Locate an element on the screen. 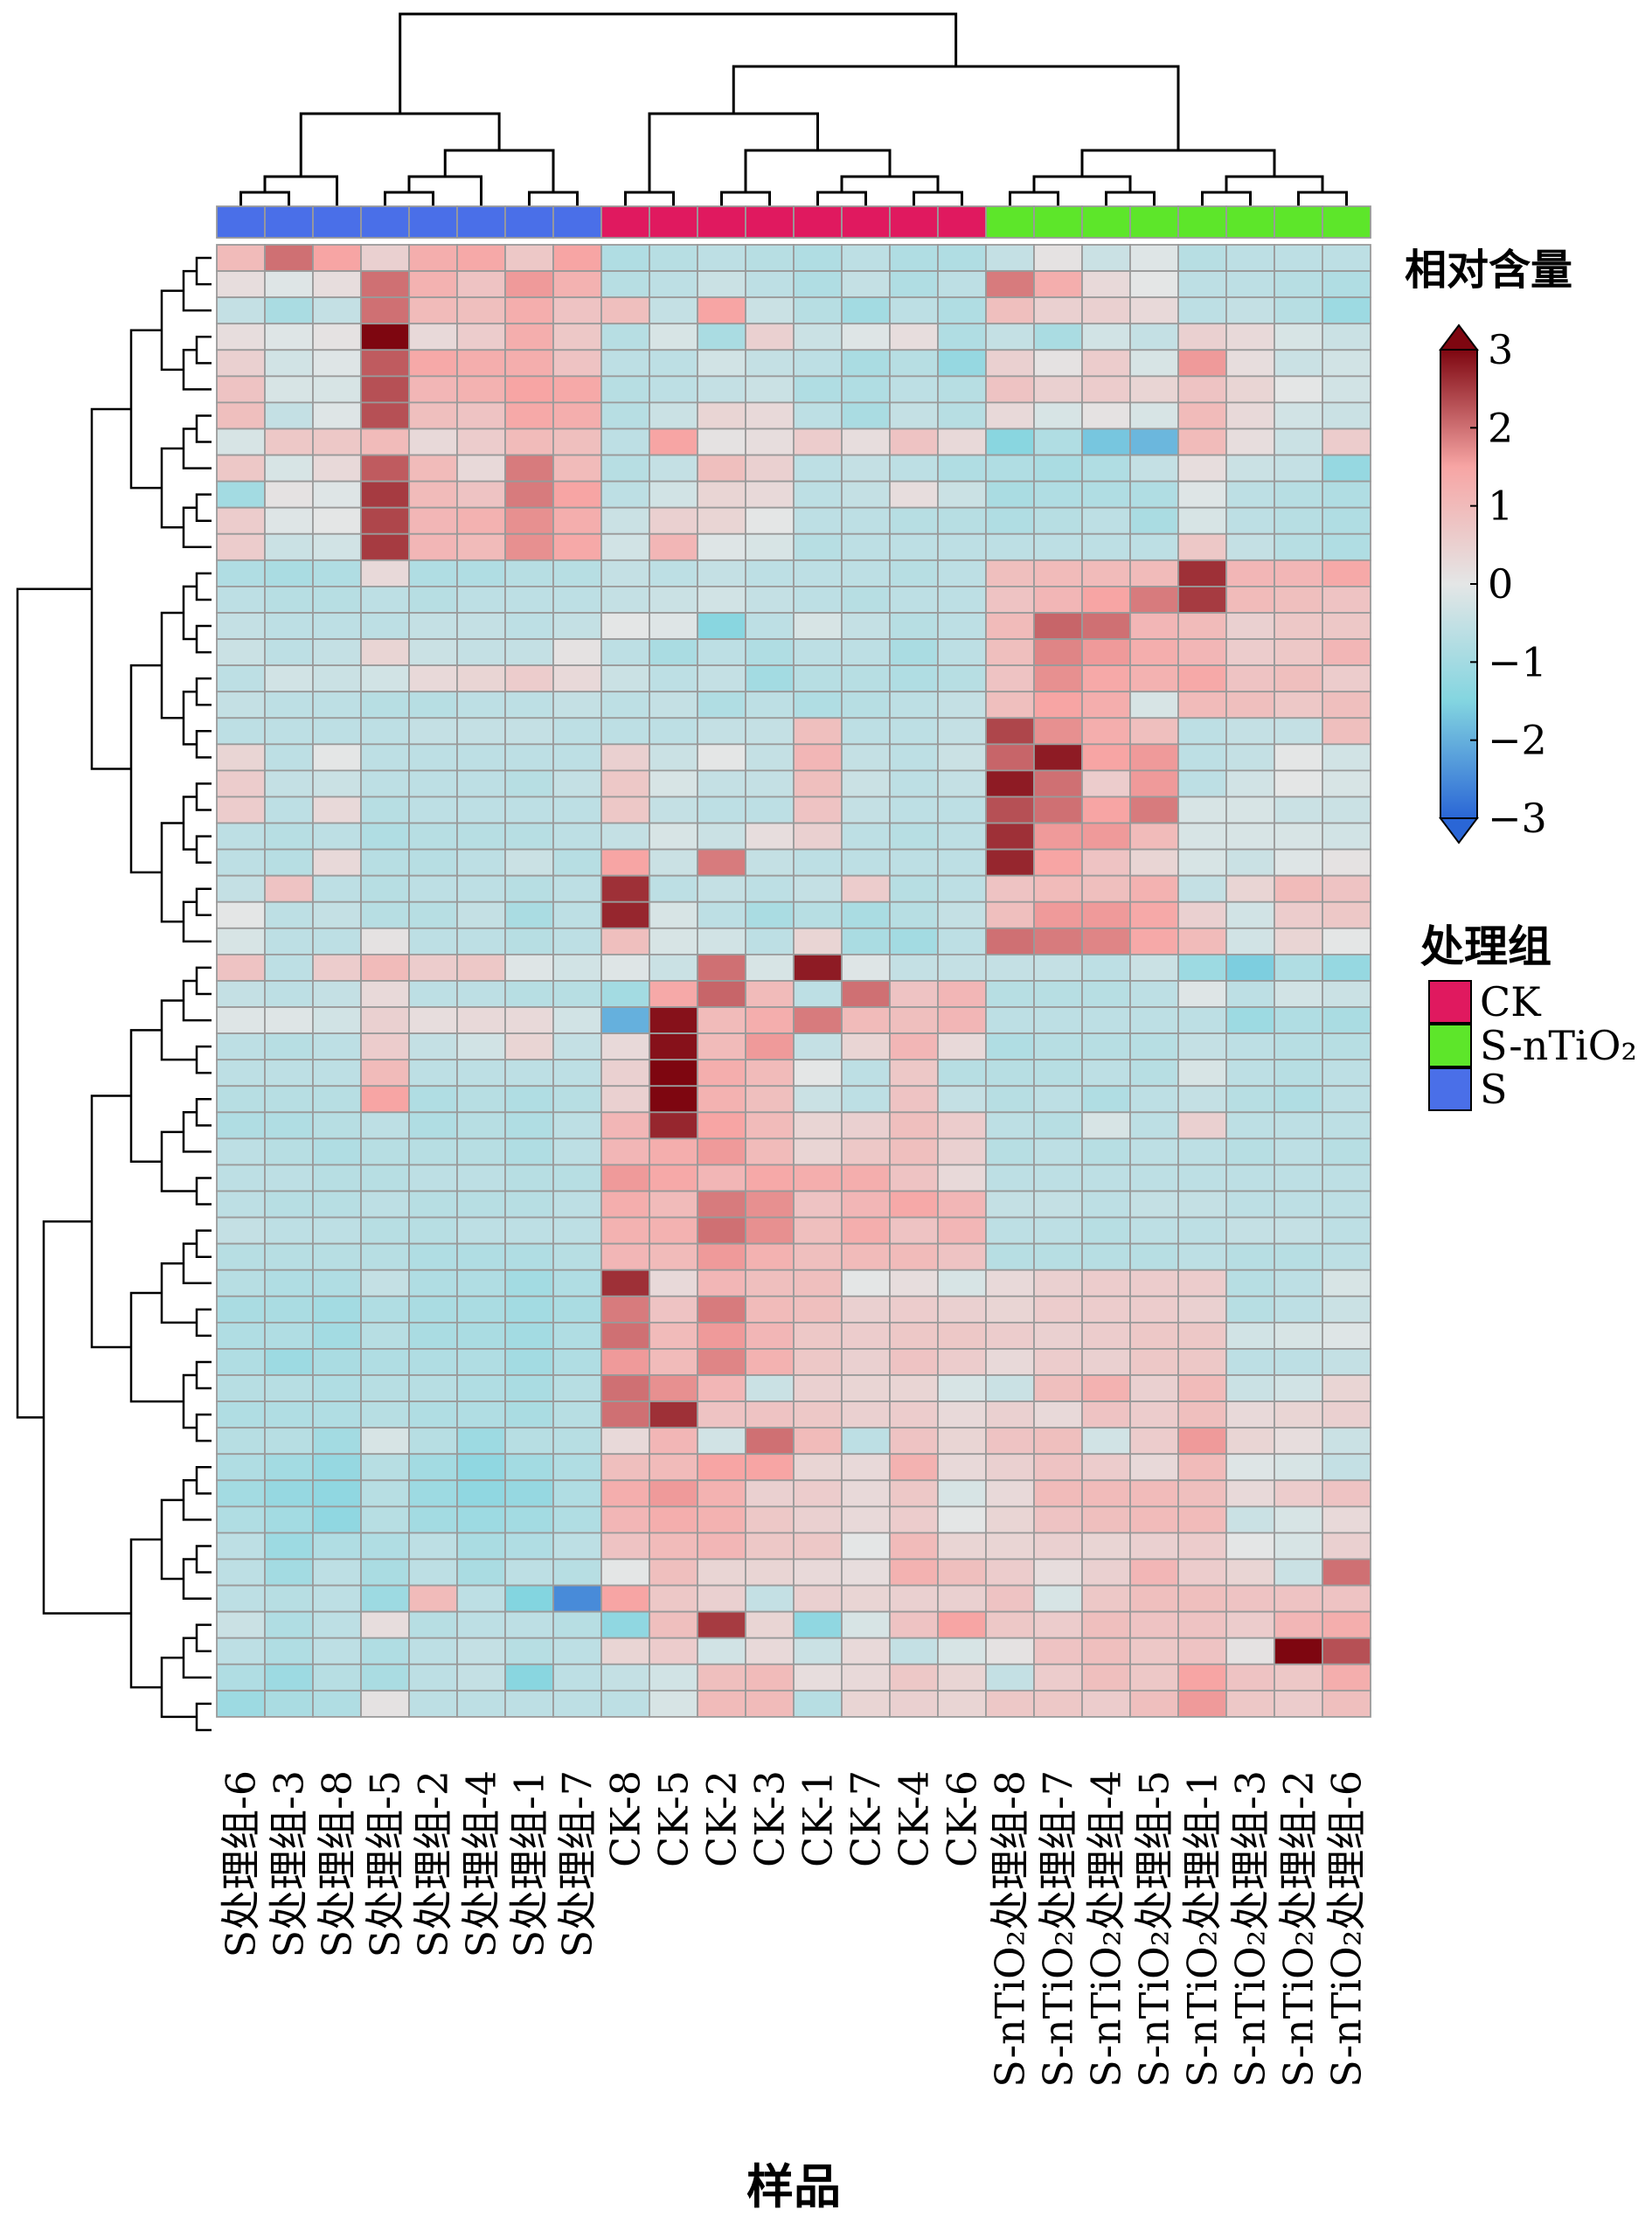 This screenshot has height=2224, width=1652. column-label: S处理组-8 is located at coordinates (338, 1863).